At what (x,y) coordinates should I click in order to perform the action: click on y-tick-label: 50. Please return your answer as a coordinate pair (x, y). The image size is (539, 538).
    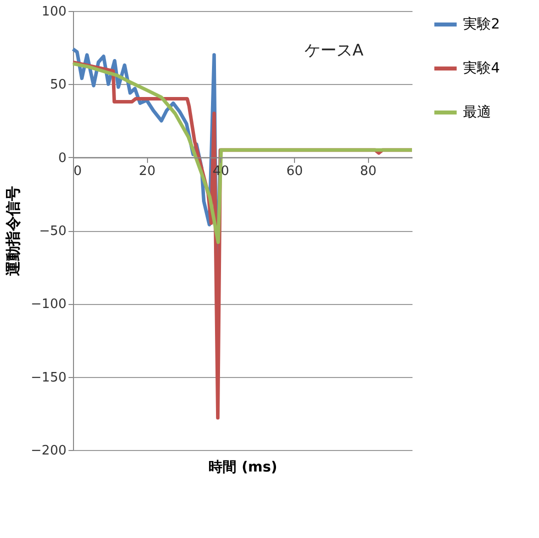
    Looking at the image, I should click on (58, 85).